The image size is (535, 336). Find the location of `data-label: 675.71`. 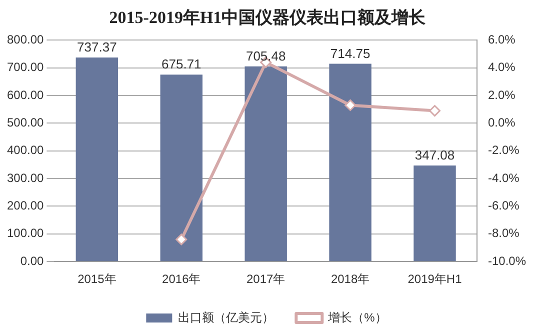

data-label: 675.71 is located at coordinates (182, 64).